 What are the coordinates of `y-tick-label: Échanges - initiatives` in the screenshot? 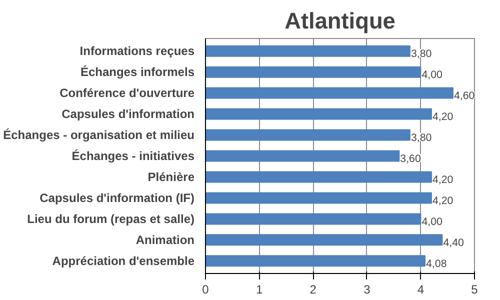 It's located at (133, 156).